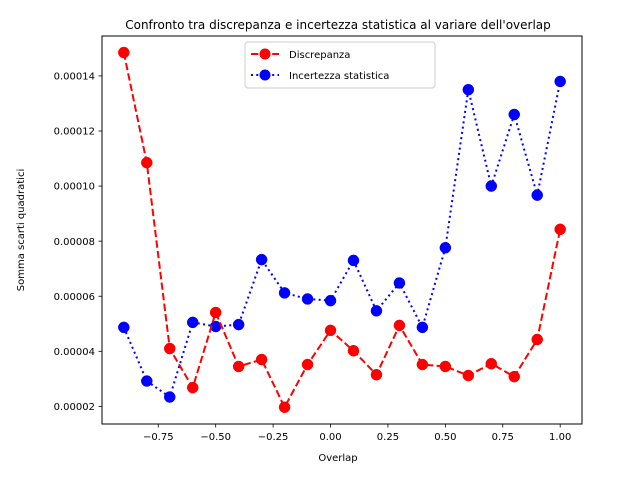  Describe the element at coordinates (74, 77) in the screenshot. I see `y-tick-label: 0.00014` at that location.